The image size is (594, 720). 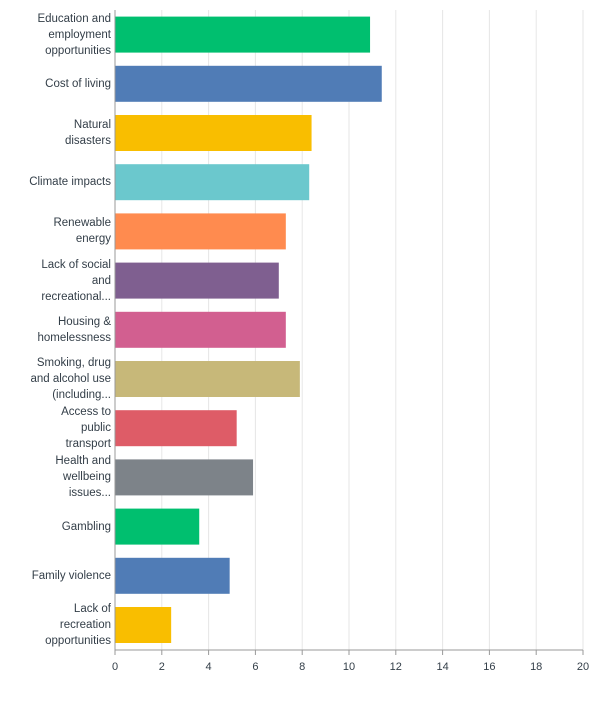 What do you see at coordinates (85, 625) in the screenshot?
I see `category-label-line: recreation` at bounding box center [85, 625].